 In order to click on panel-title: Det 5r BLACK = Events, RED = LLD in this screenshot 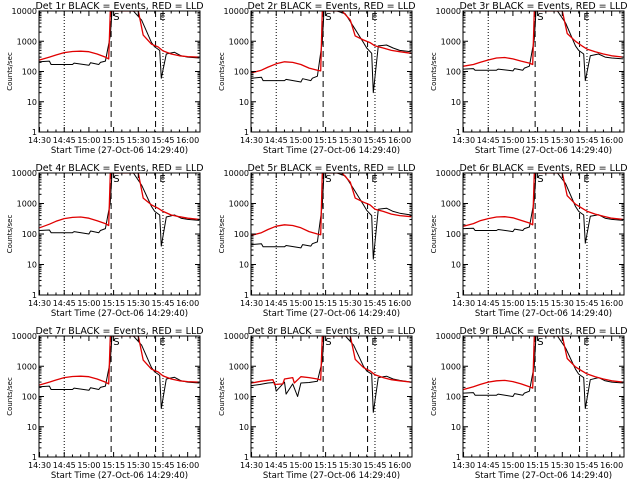, I will do `click(331, 168)`.